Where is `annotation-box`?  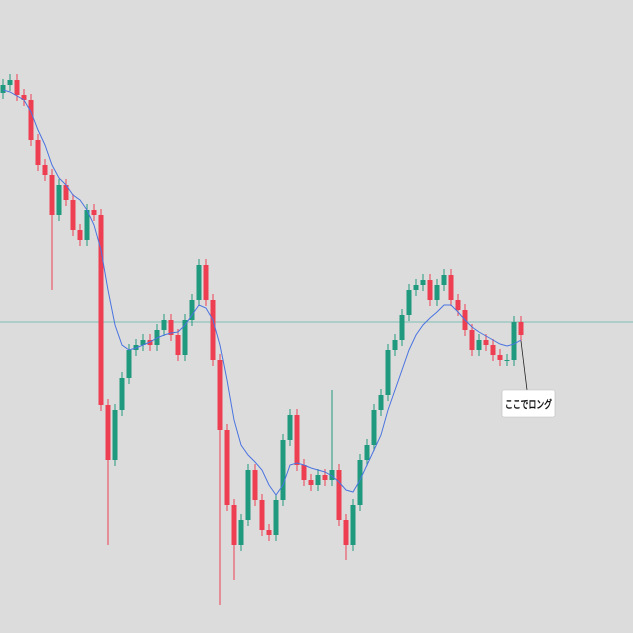 annotation-box is located at coordinates (528, 403).